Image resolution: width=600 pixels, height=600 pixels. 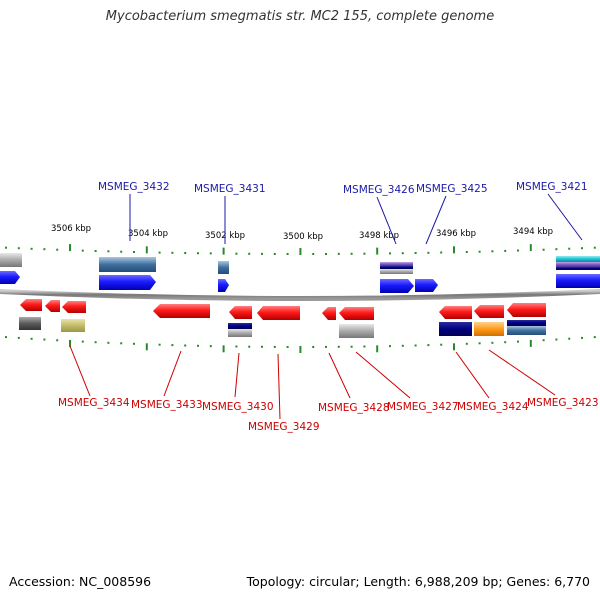 I want to click on gene-label: MSMEG_3433, so click(x=167, y=405).